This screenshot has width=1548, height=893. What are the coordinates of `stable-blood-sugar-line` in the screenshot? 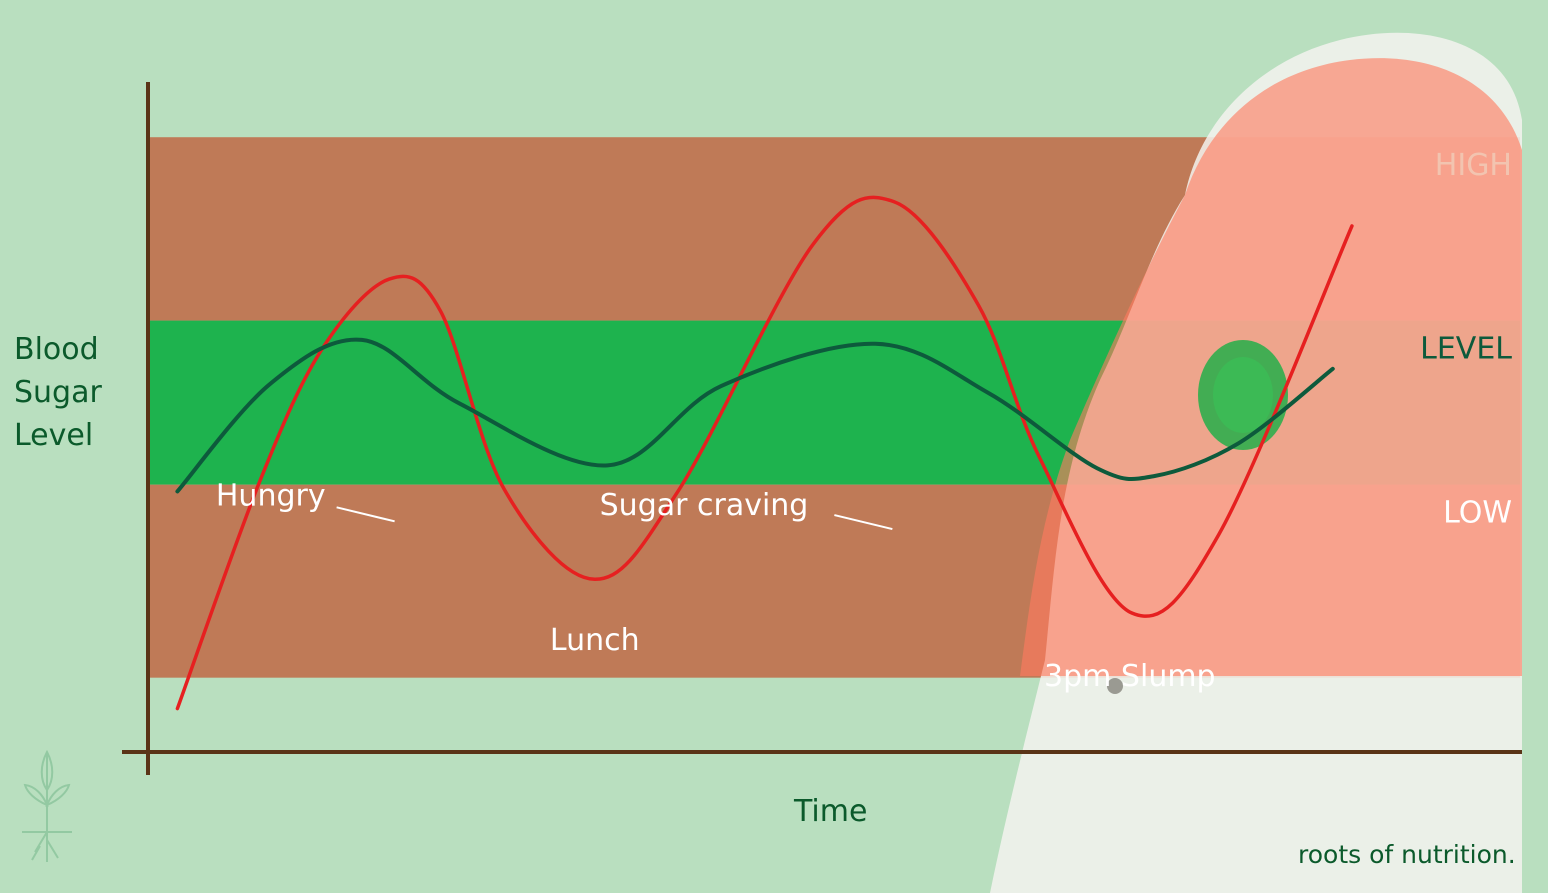 It's located at (755, 415).